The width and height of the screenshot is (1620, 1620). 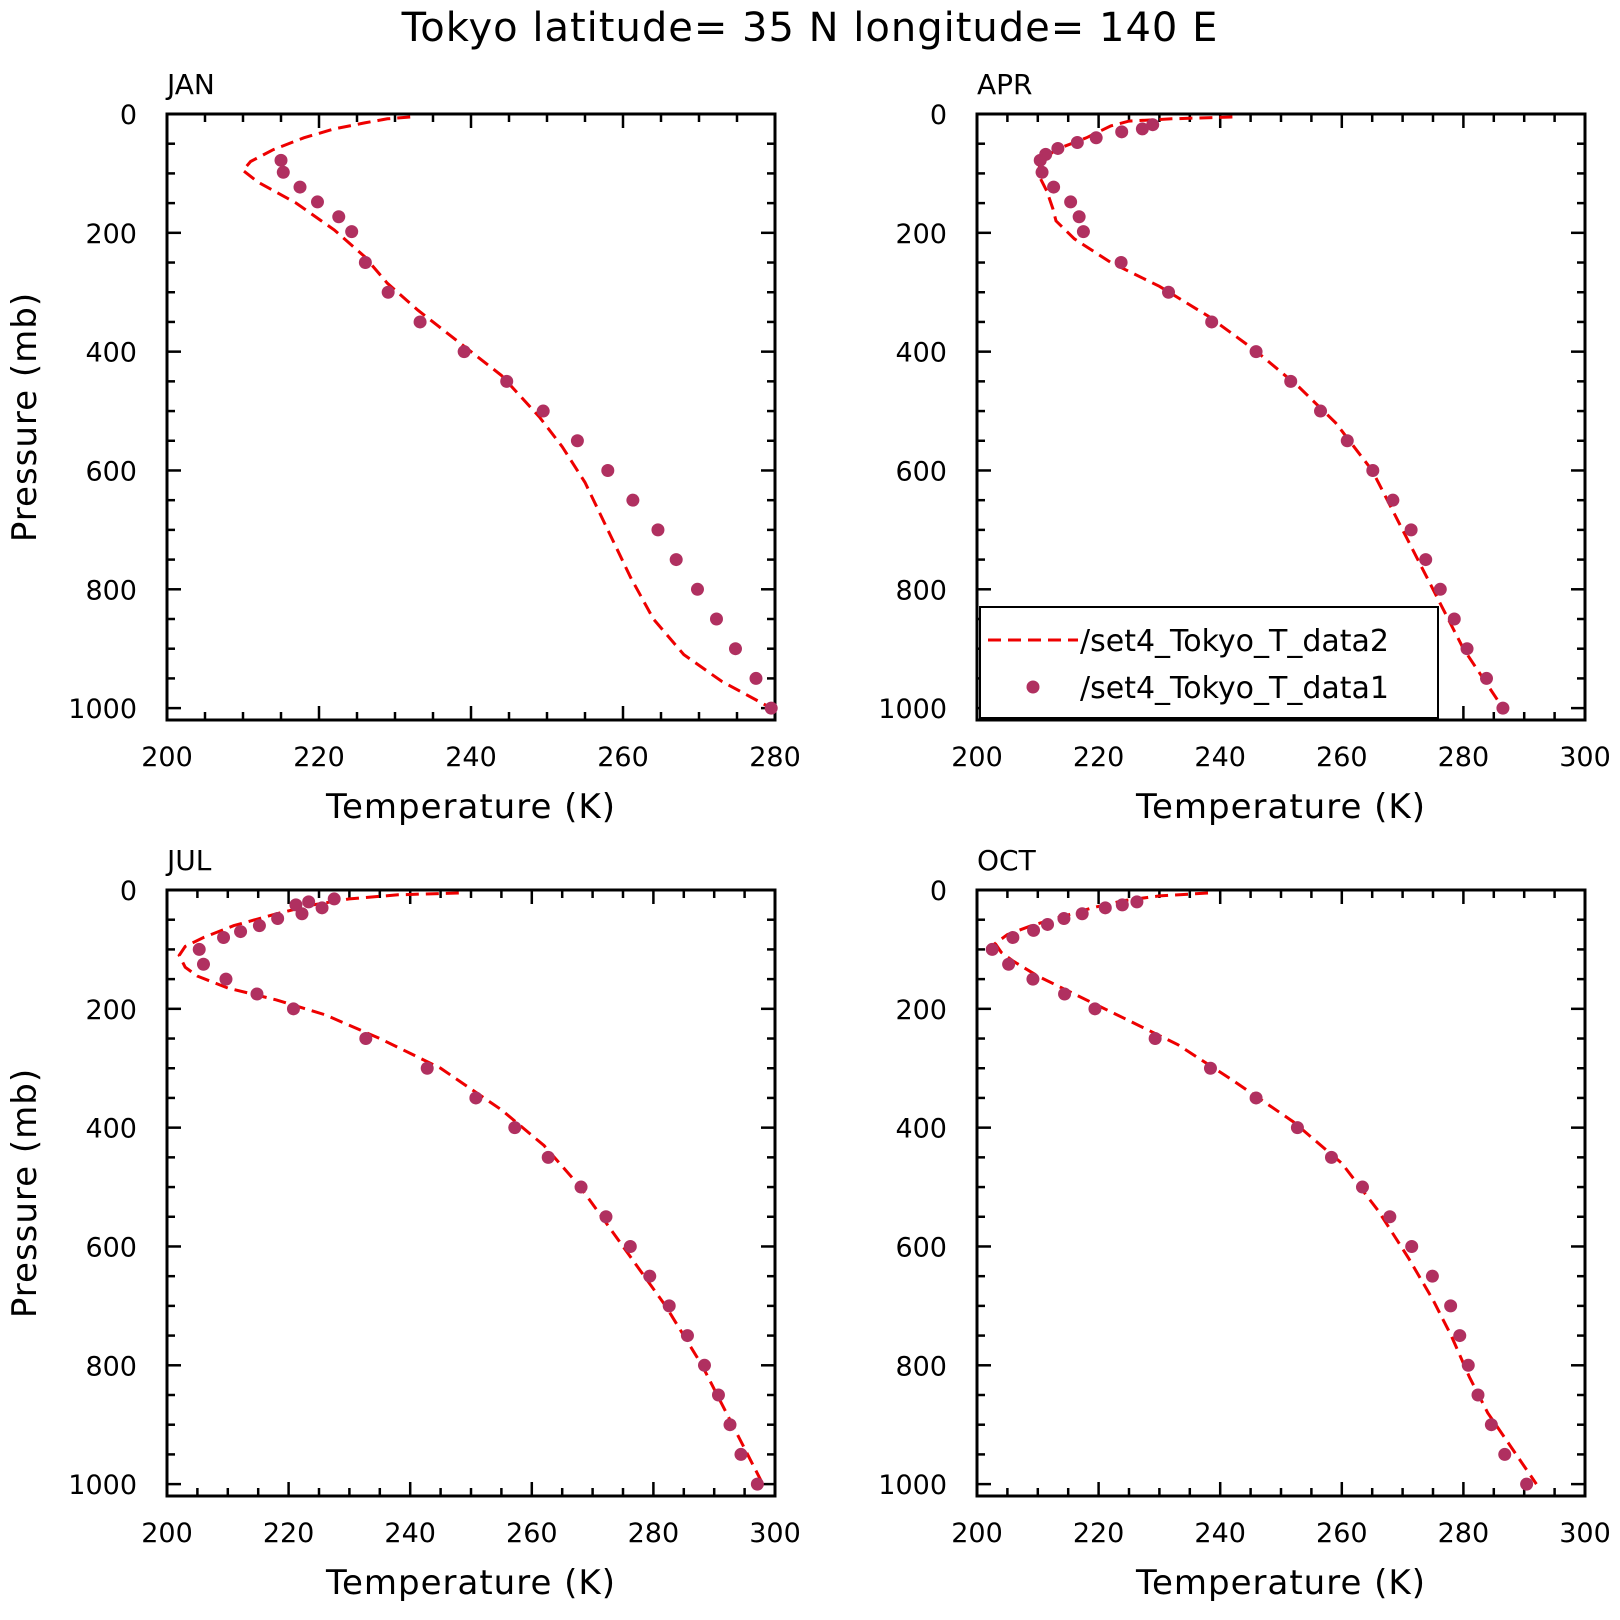 What do you see at coordinates (188, 860) in the screenshot?
I see `panel-label: JUL` at bounding box center [188, 860].